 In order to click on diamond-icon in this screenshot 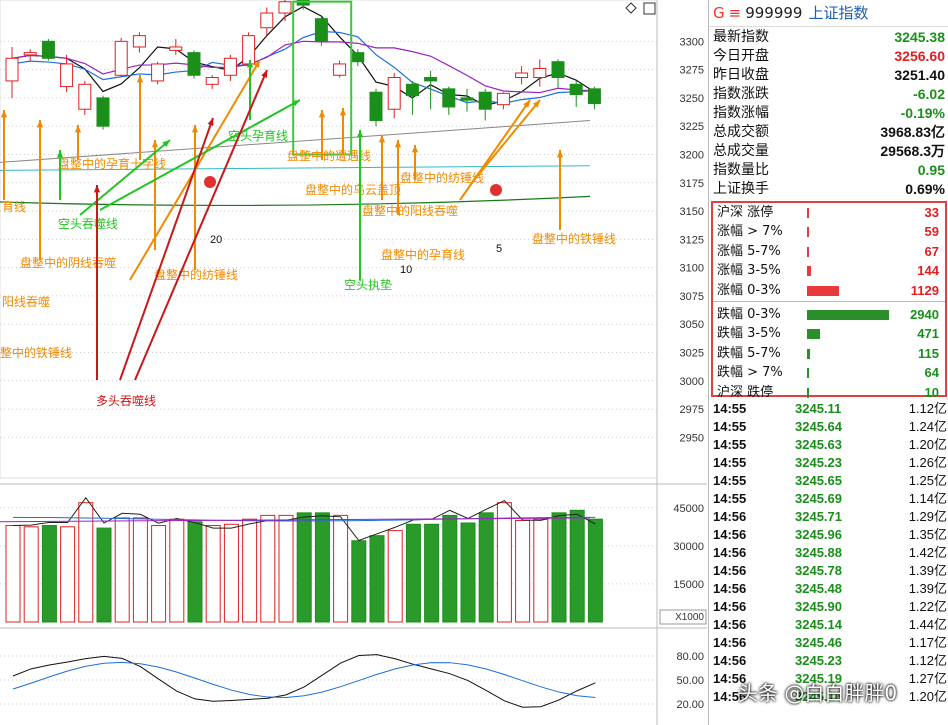, I will do `click(631, 8)`.